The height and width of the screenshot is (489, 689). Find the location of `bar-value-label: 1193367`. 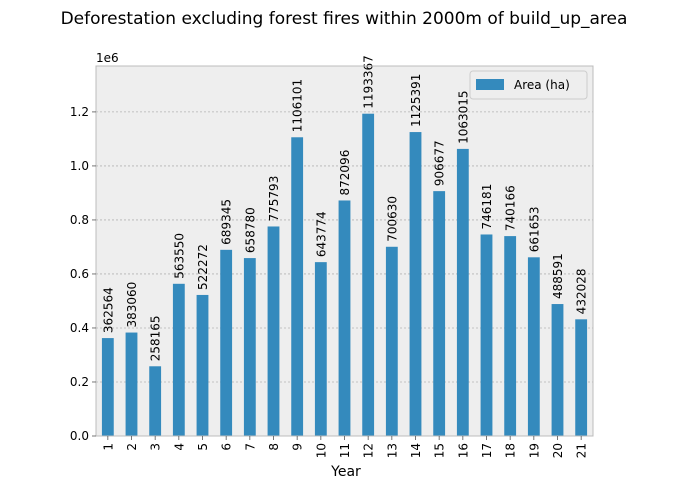

bar-value-label: 1193367 is located at coordinates (369, 81).